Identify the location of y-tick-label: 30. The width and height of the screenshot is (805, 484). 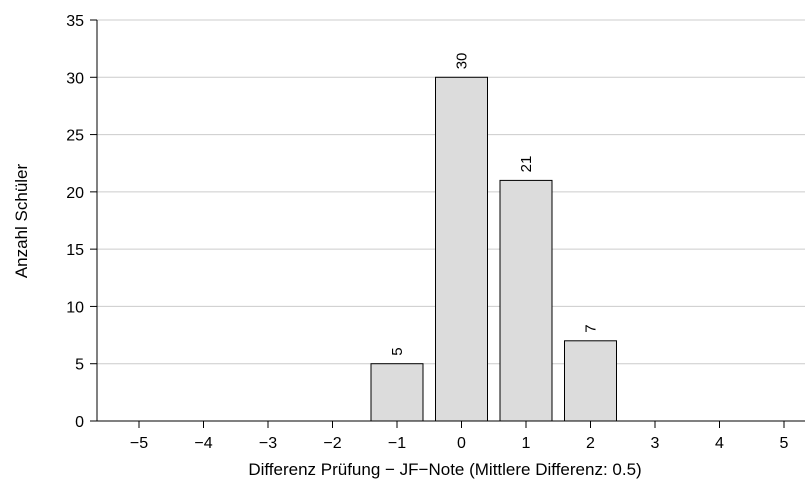
(75, 78).